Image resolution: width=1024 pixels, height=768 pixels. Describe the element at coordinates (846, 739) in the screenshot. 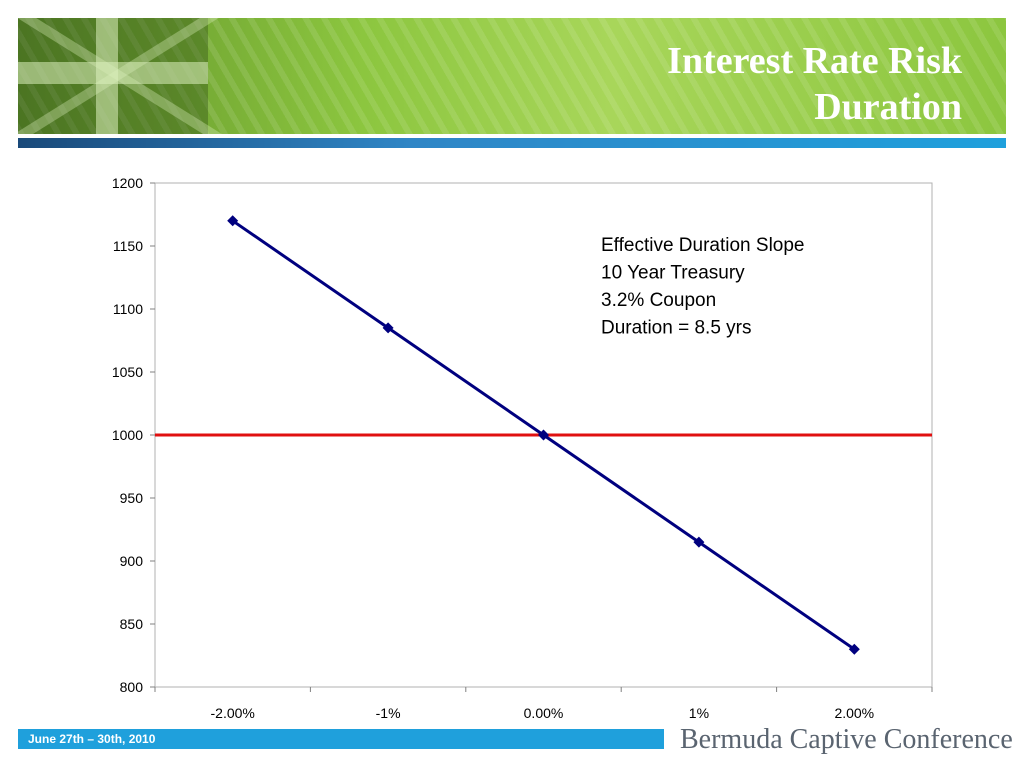

I see `conference-logo: Bermuda Captive Conference` at that location.